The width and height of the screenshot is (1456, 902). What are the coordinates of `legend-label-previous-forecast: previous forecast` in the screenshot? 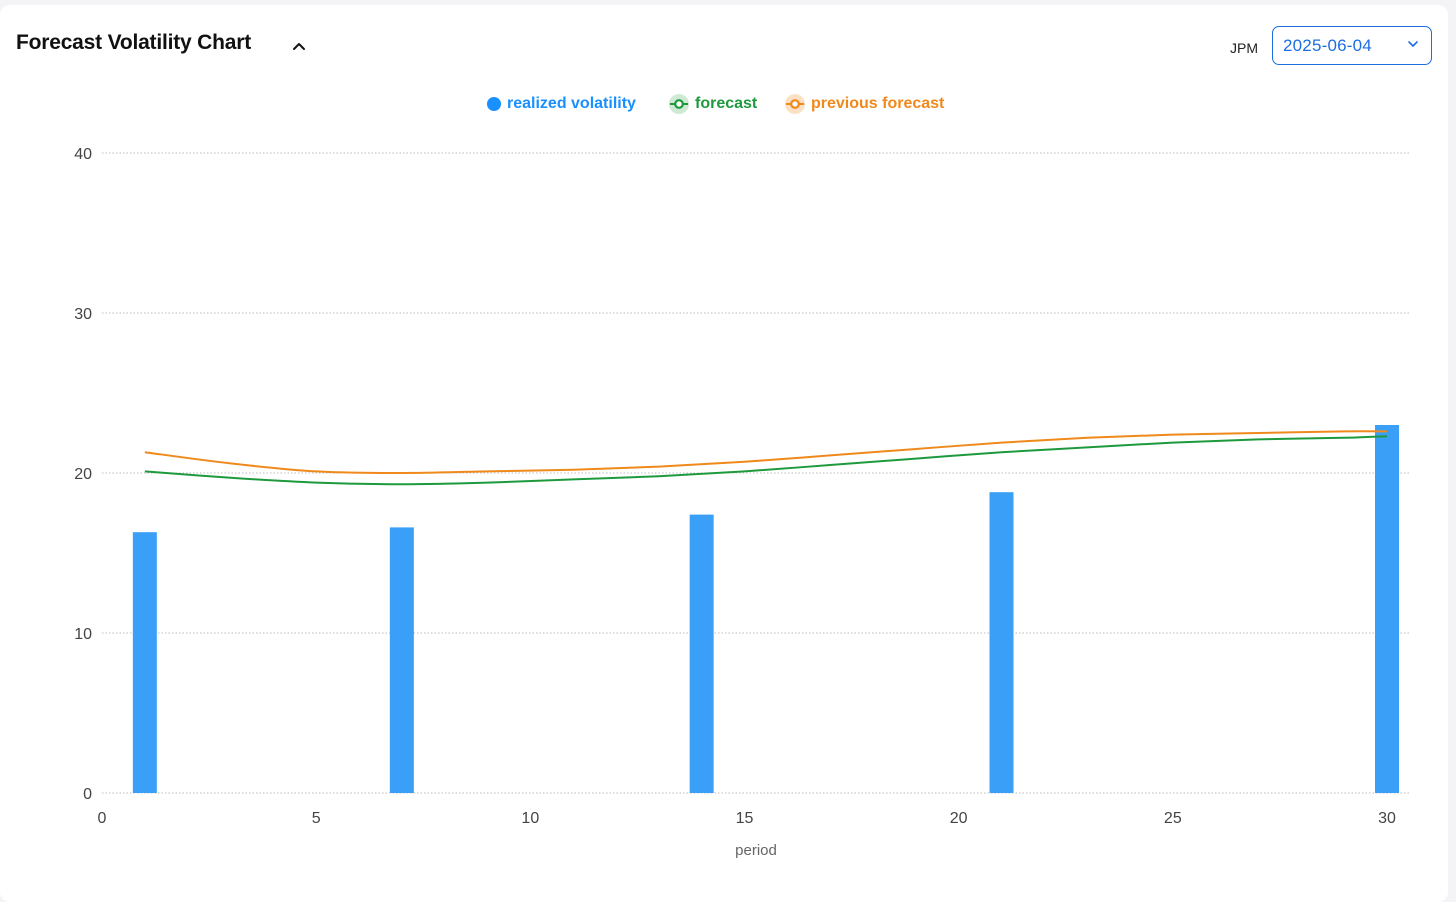 It's located at (878, 103).